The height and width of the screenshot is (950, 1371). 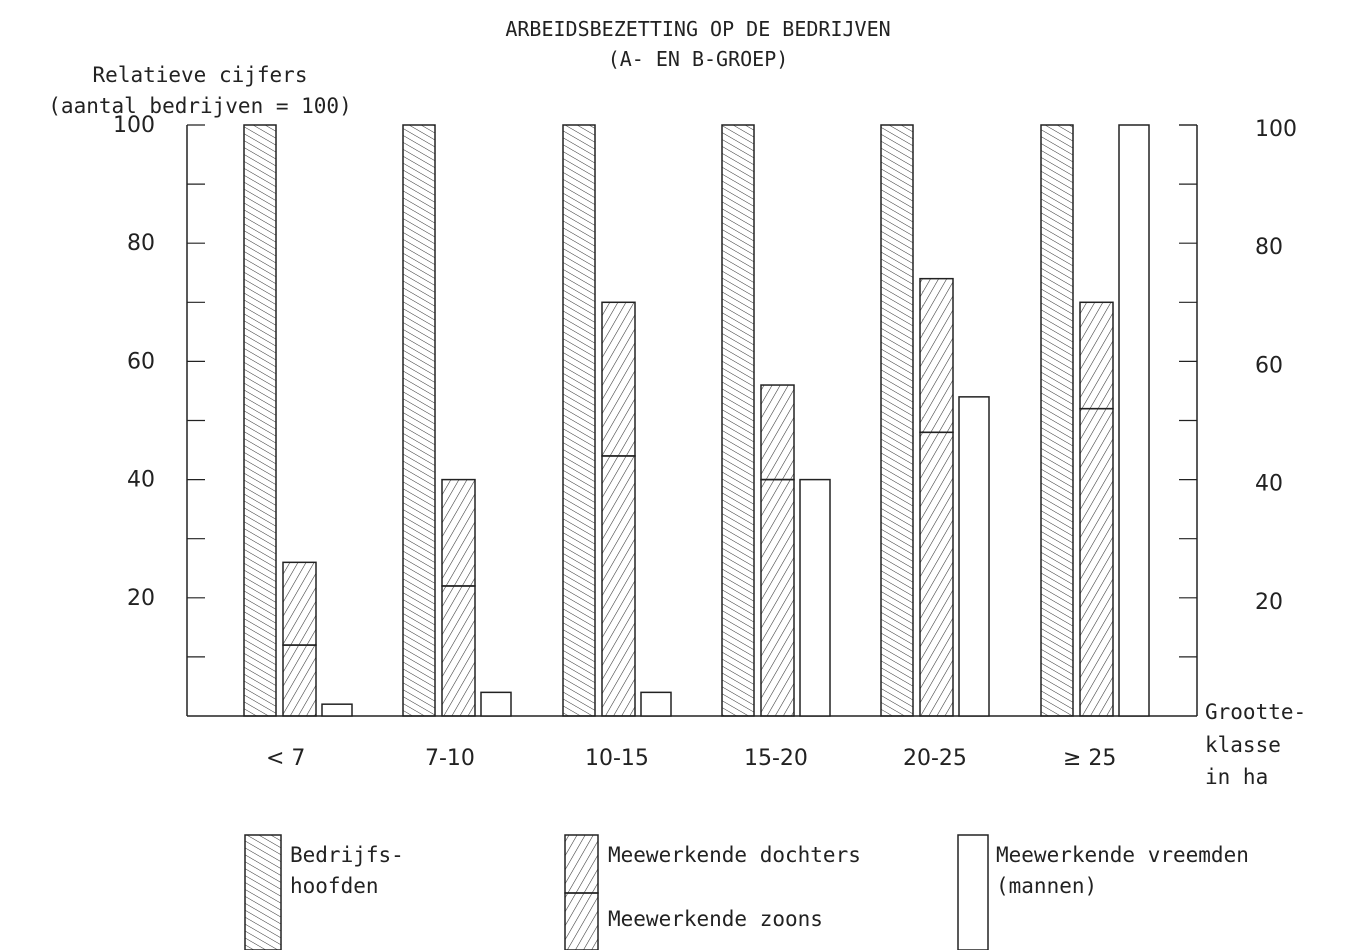 I want to click on x-tick-label: < 7, so click(x=285, y=758).